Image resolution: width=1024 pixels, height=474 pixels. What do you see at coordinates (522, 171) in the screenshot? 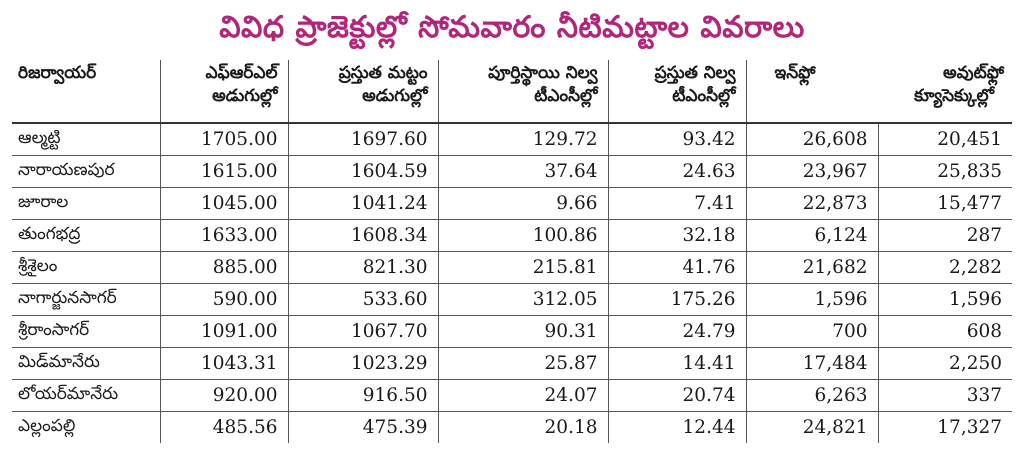
I see `cell-full-storage: 37.64` at bounding box center [522, 171].